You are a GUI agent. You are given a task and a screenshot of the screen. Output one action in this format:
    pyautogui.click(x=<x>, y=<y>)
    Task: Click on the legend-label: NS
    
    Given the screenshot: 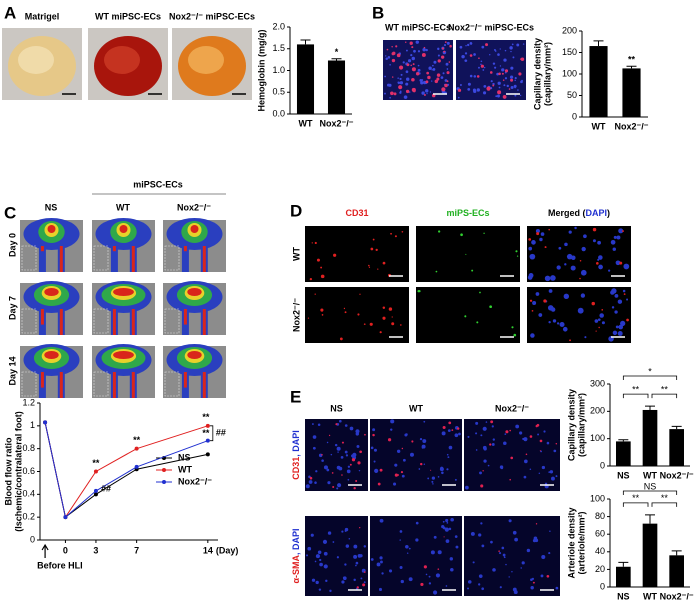 What is the action you would take?
    pyautogui.click(x=184, y=457)
    